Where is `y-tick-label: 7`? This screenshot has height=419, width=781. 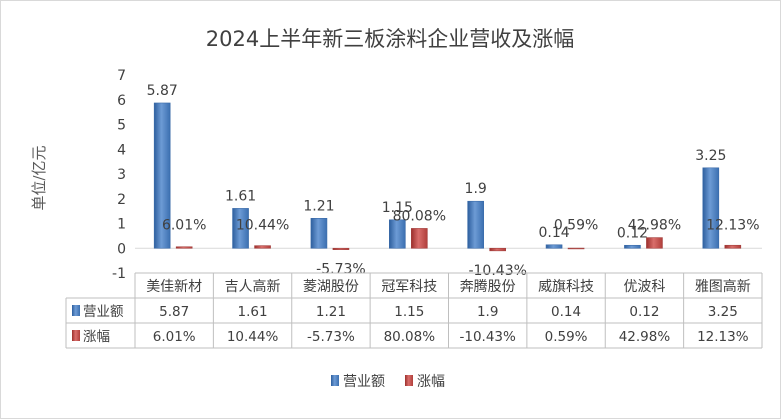
y-tick-label: 7 is located at coordinates (121, 76).